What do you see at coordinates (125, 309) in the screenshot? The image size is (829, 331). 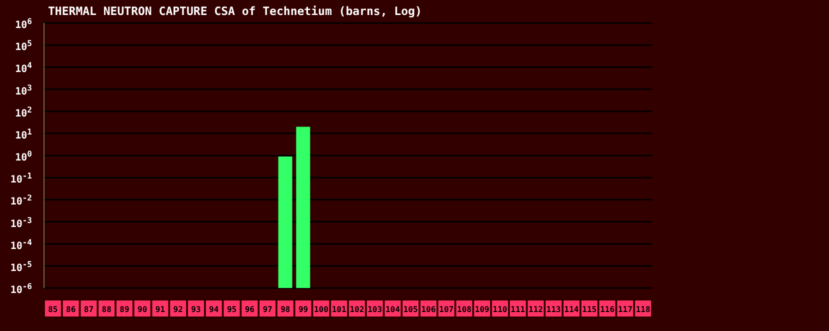 I see `x-tick-label: 89` at bounding box center [125, 309].